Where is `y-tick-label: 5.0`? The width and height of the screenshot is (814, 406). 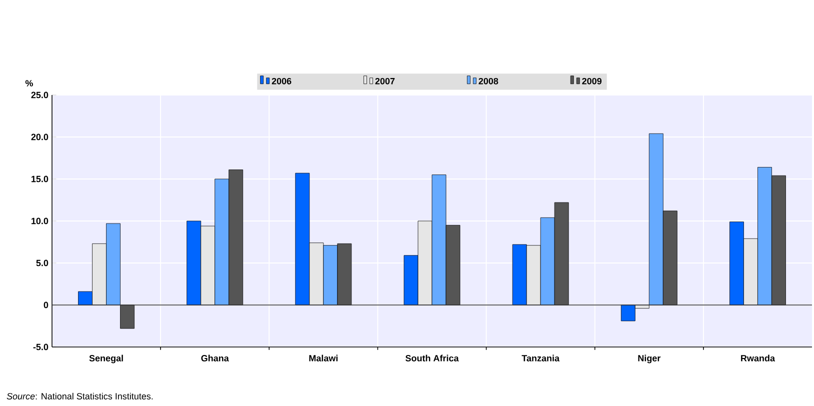 y-tick-label: 5.0 is located at coordinates (42, 263).